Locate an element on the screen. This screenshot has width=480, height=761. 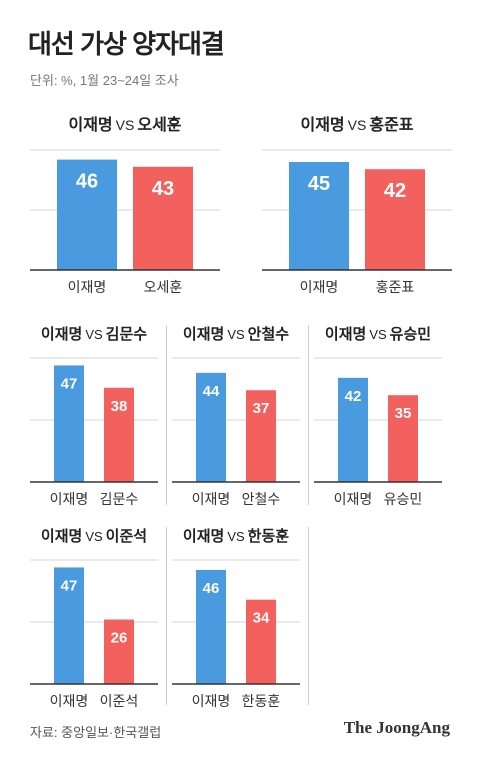
category-label: 유승민 is located at coordinates (403, 499).